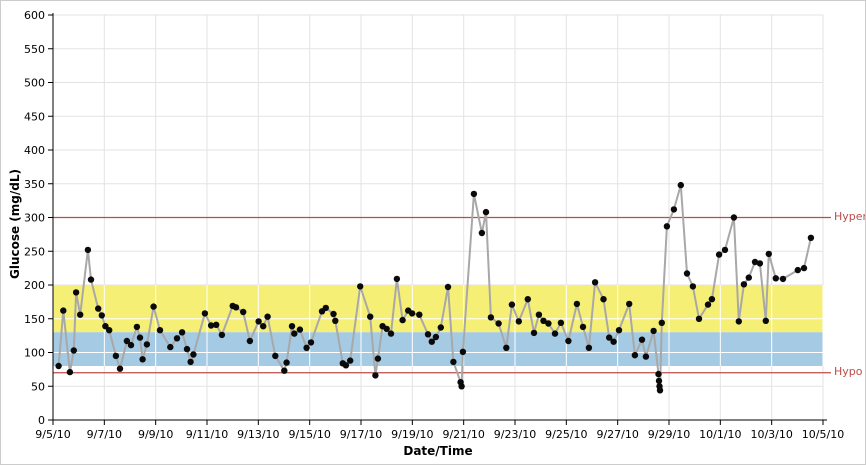 The image size is (866, 465). I want to click on x-tick-label: 10/5/10, so click(823, 434).